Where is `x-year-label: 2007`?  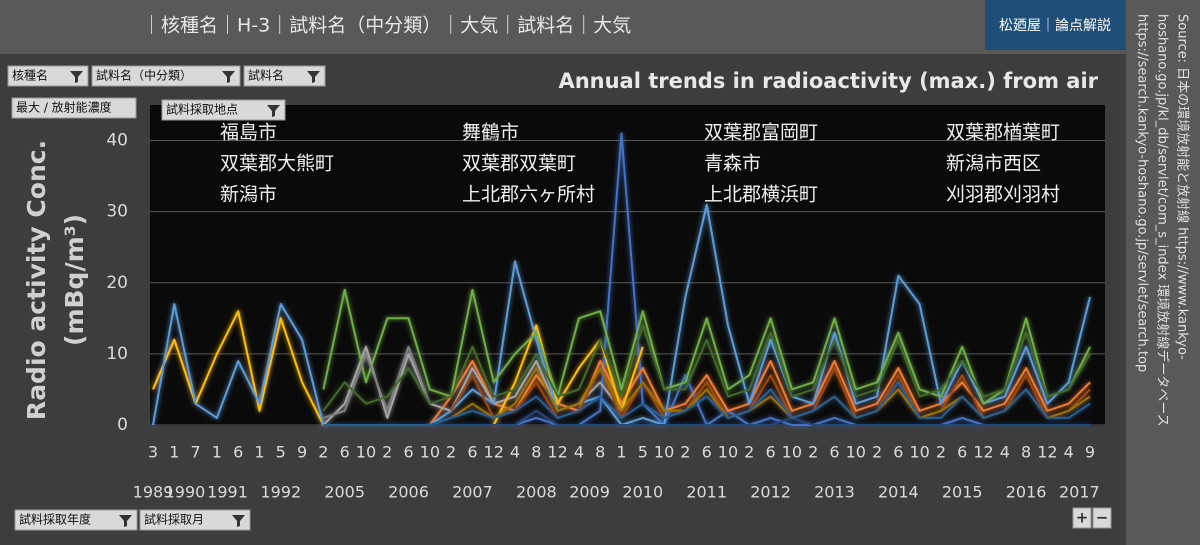 x-year-label: 2007 is located at coordinates (472, 492).